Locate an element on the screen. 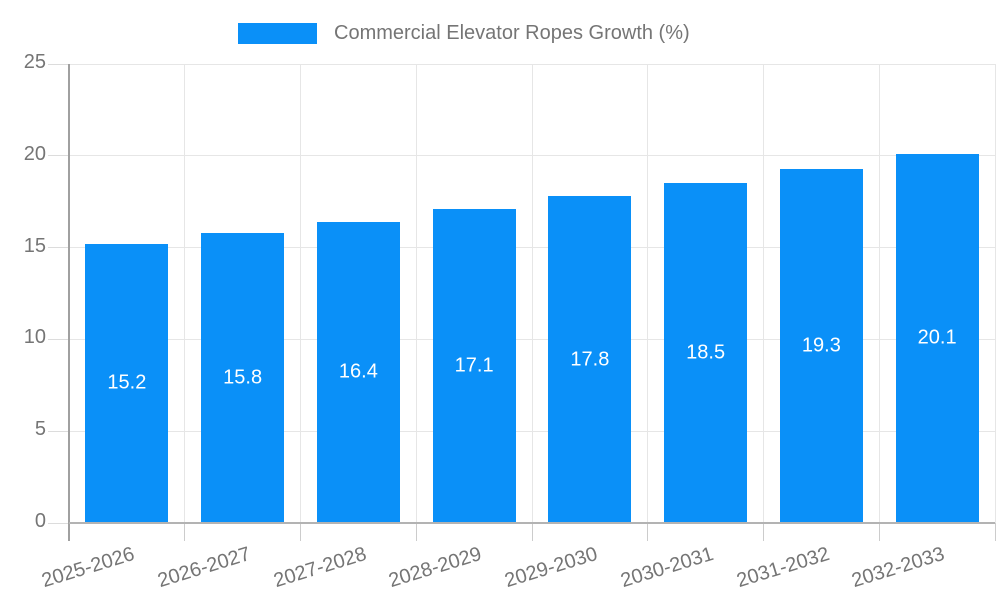 Image resolution: width=1000 pixels, height=600 pixels. bar-value-label: 17.1 is located at coordinates (474, 365).